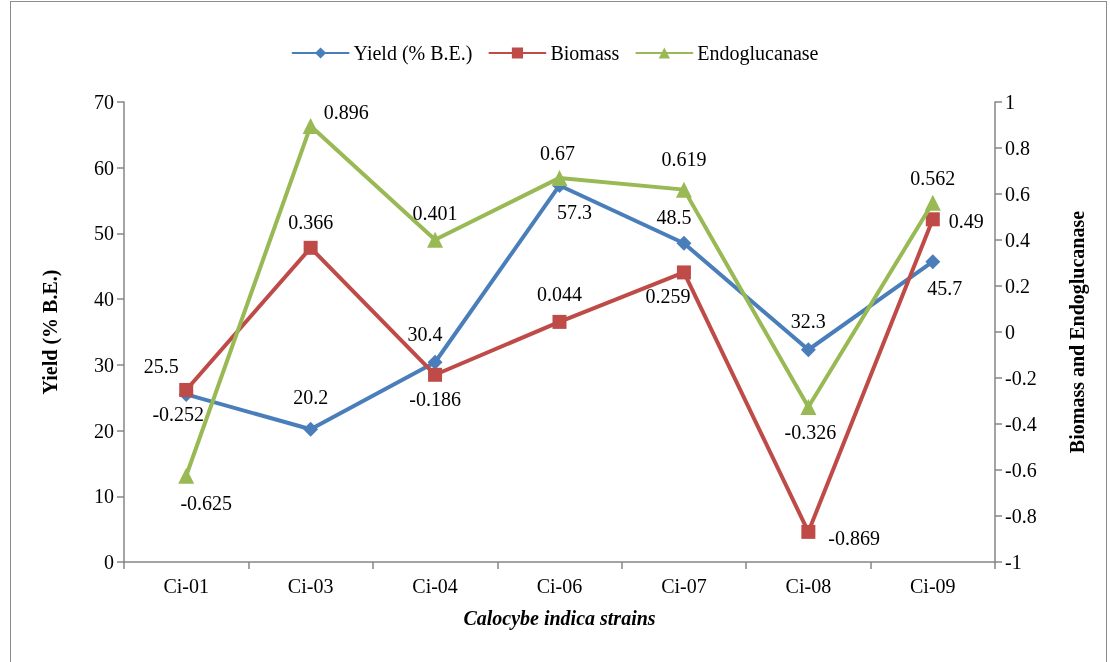 The height and width of the screenshot is (662, 1110). What do you see at coordinates (178, 413) in the screenshot?
I see `data-label: -0.252` at bounding box center [178, 413].